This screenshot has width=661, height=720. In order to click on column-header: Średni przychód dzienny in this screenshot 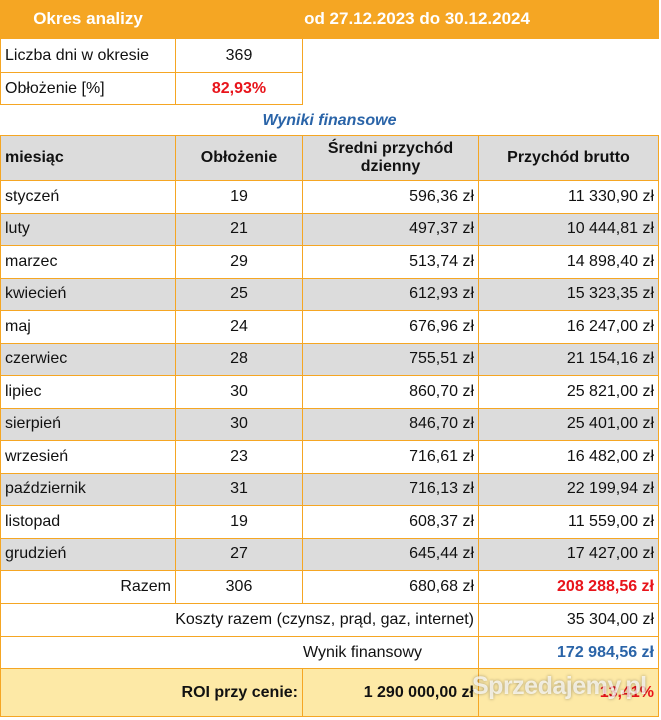, I will do `click(390, 158)`.